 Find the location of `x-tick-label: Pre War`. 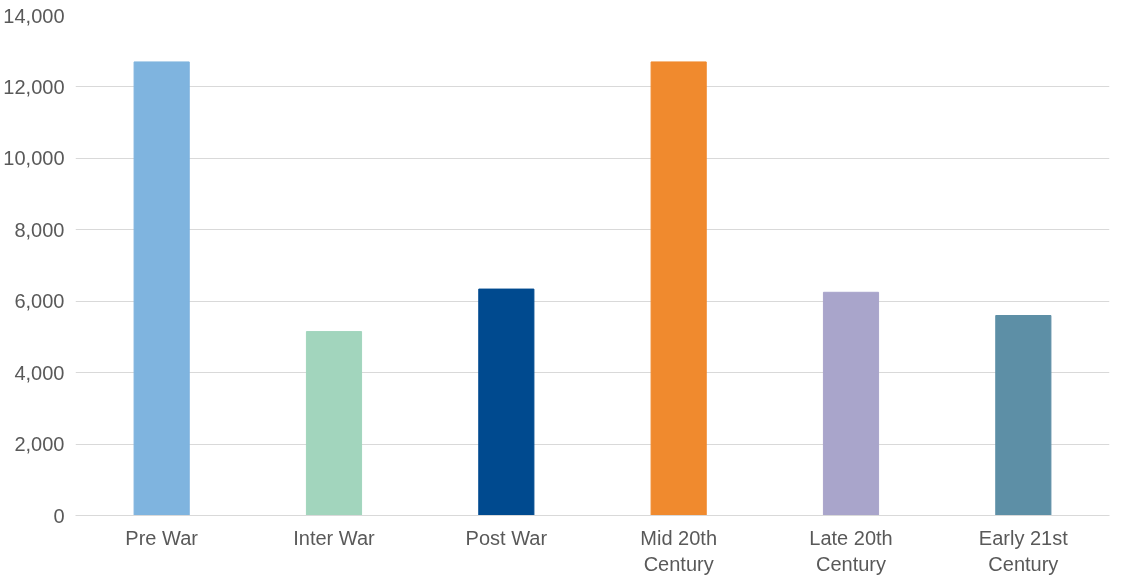

x-tick-label: Pre War is located at coordinates (162, 537).